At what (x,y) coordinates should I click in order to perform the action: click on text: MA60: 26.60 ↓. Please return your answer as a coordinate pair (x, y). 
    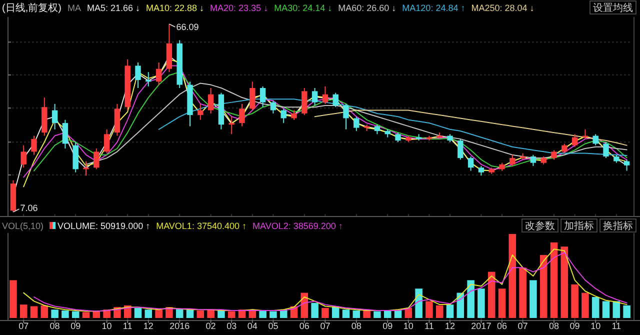
    Looking at the image, I should click on (367, 8).